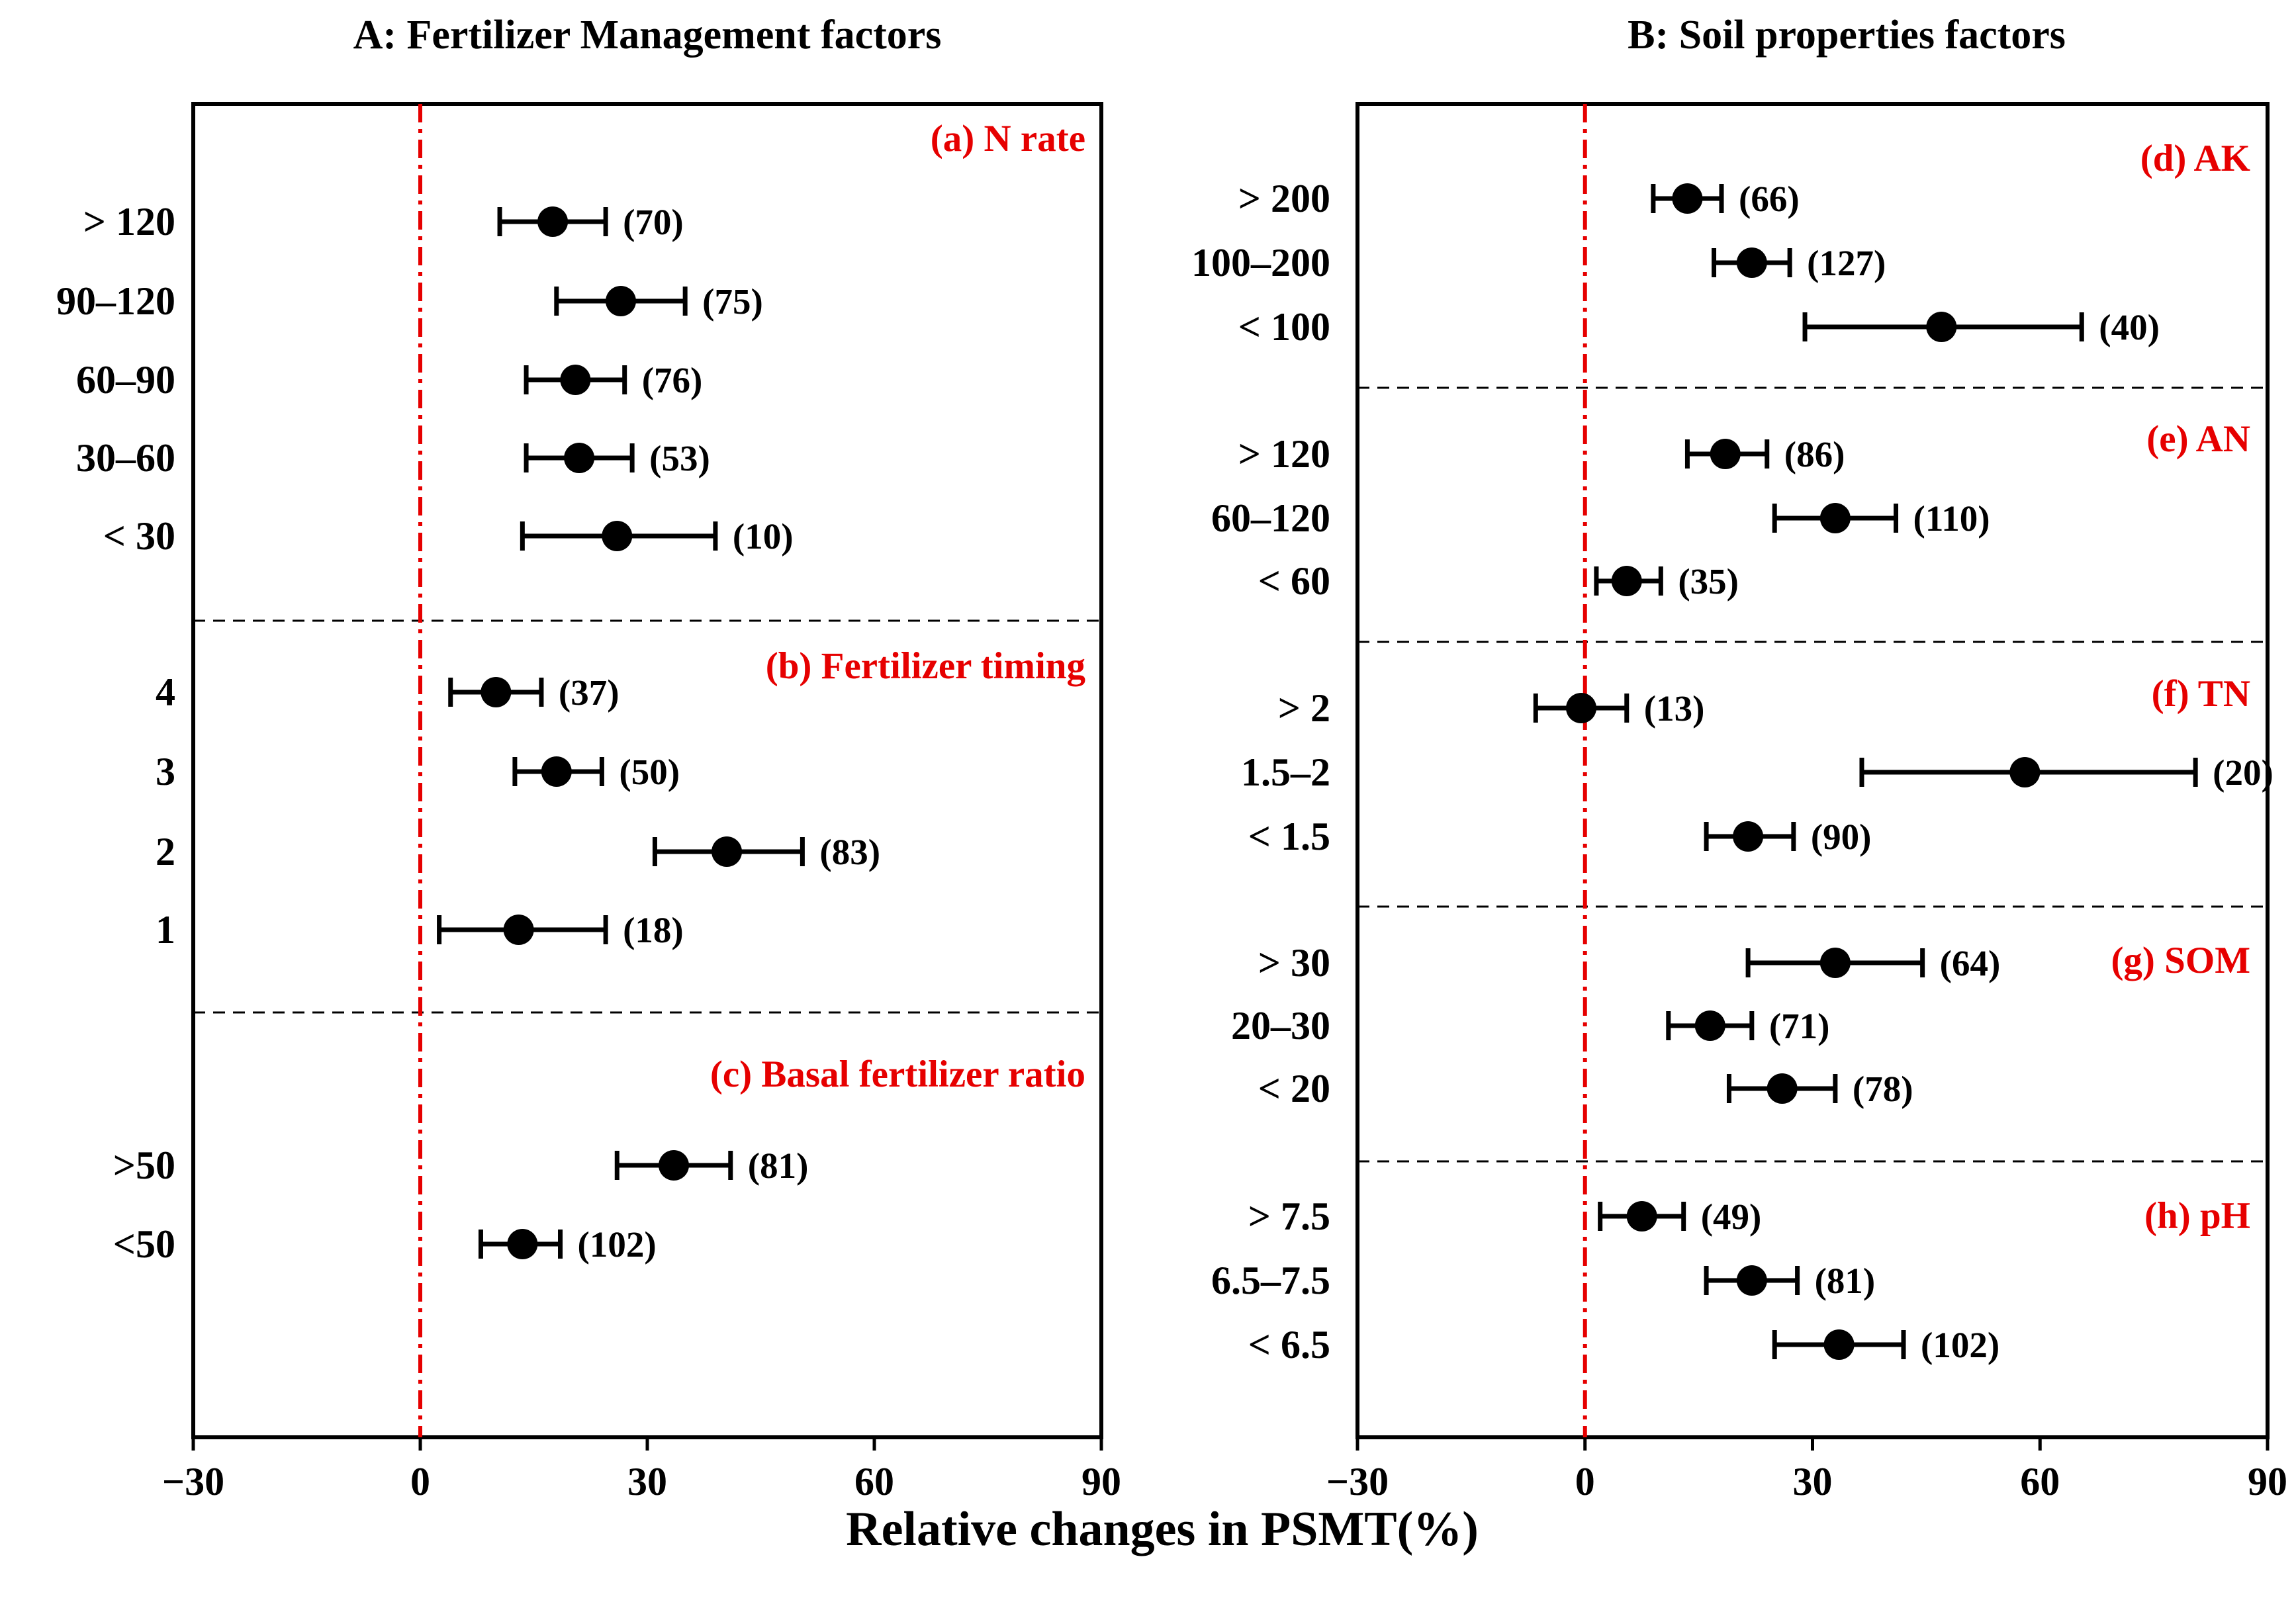 This screenshot has height=1612, width=2296. Describe the element at coordinates (672, 380) in the screenshot. I see `sample-size-label: (76)` at that location.